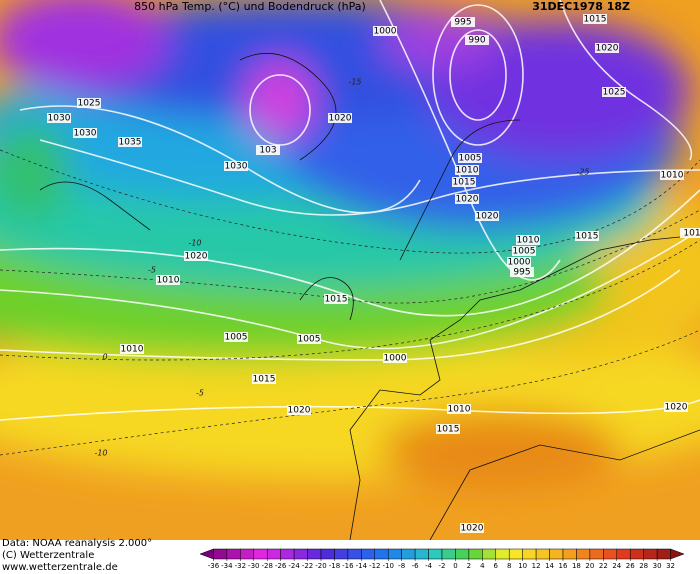 The image size is (700, 574). I want to click on isobar-label-box: 990, so click(477, 40).